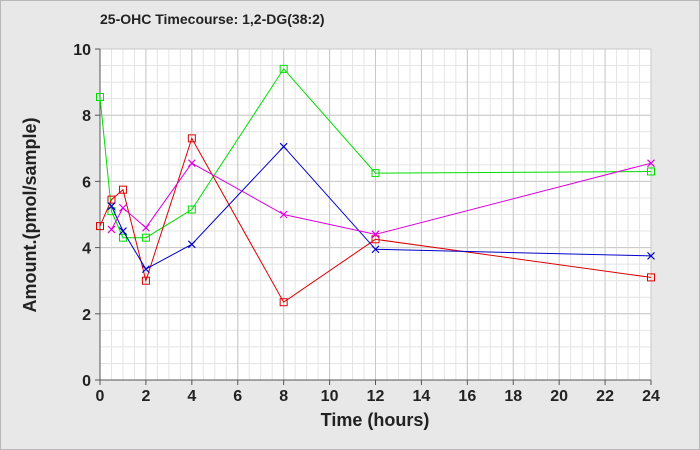 The image size is (700, 450). Describe the element at coordinates (237, 396) in the screenshot. I see `x-tick-label: 6` at that location.